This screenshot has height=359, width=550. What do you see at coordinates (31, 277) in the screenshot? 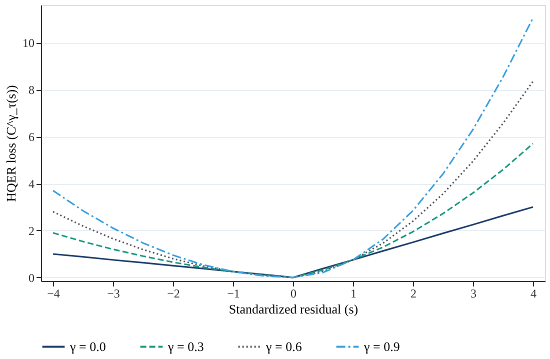
I see `y-tick-label: 0` at bounding box center [31, 277].